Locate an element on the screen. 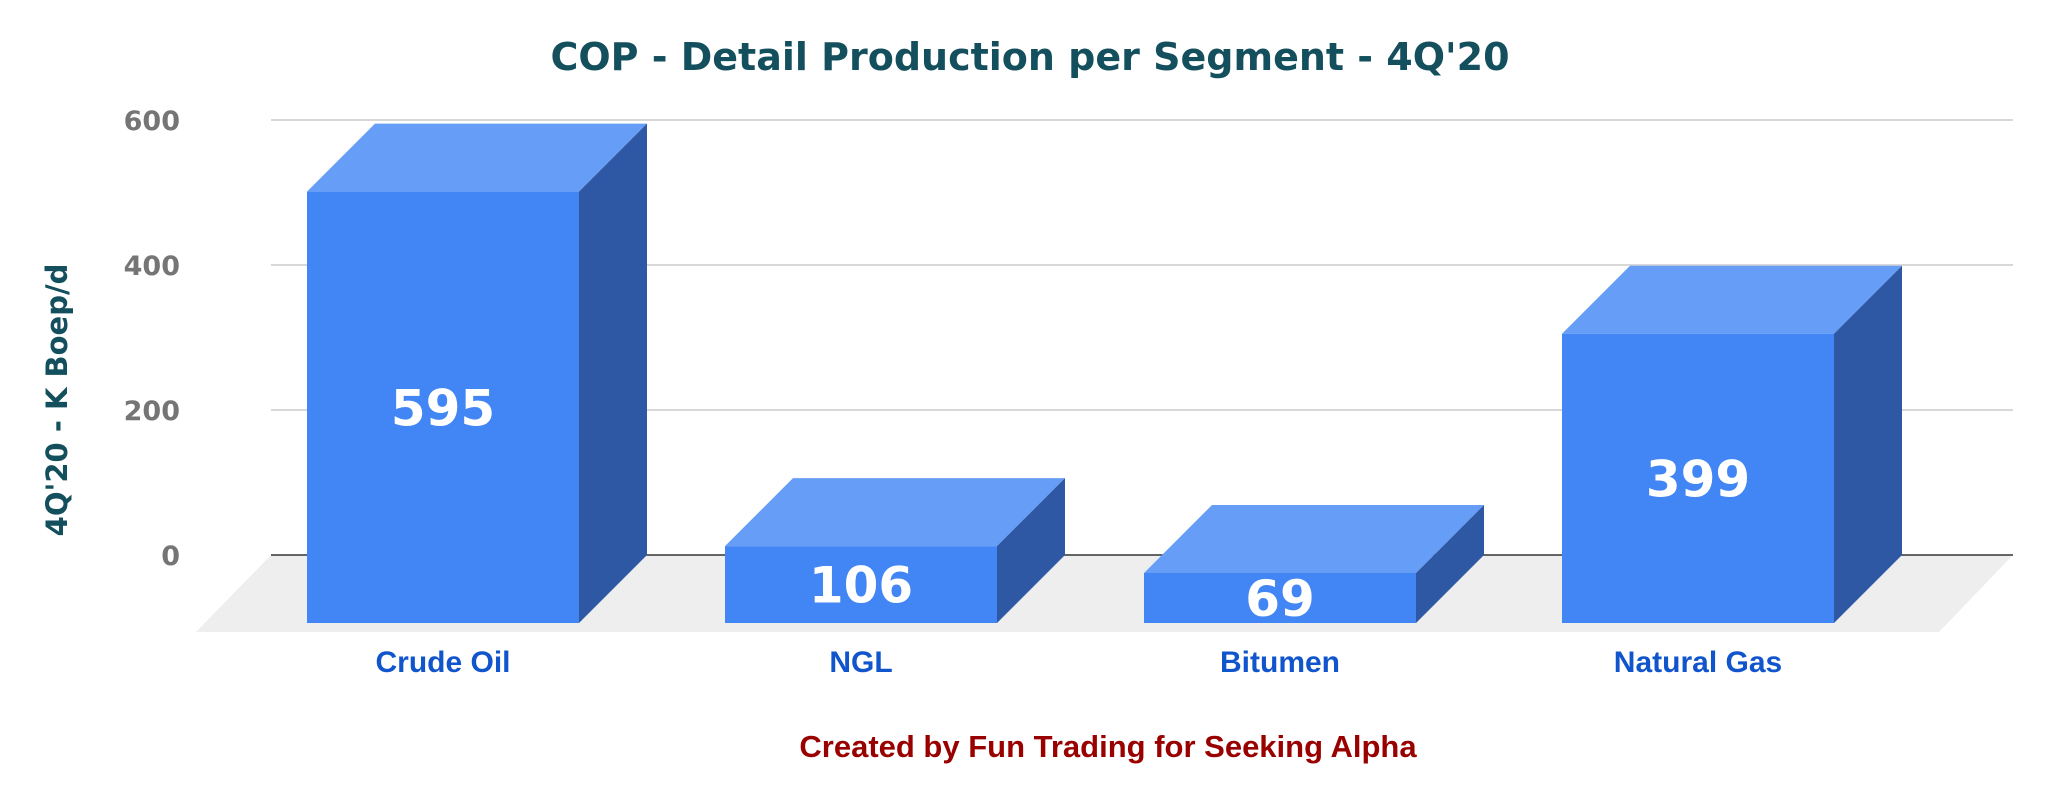 The height and width of the screenshot is (799, 2048). data-label: 69 is located at coordinates (1280, 599).